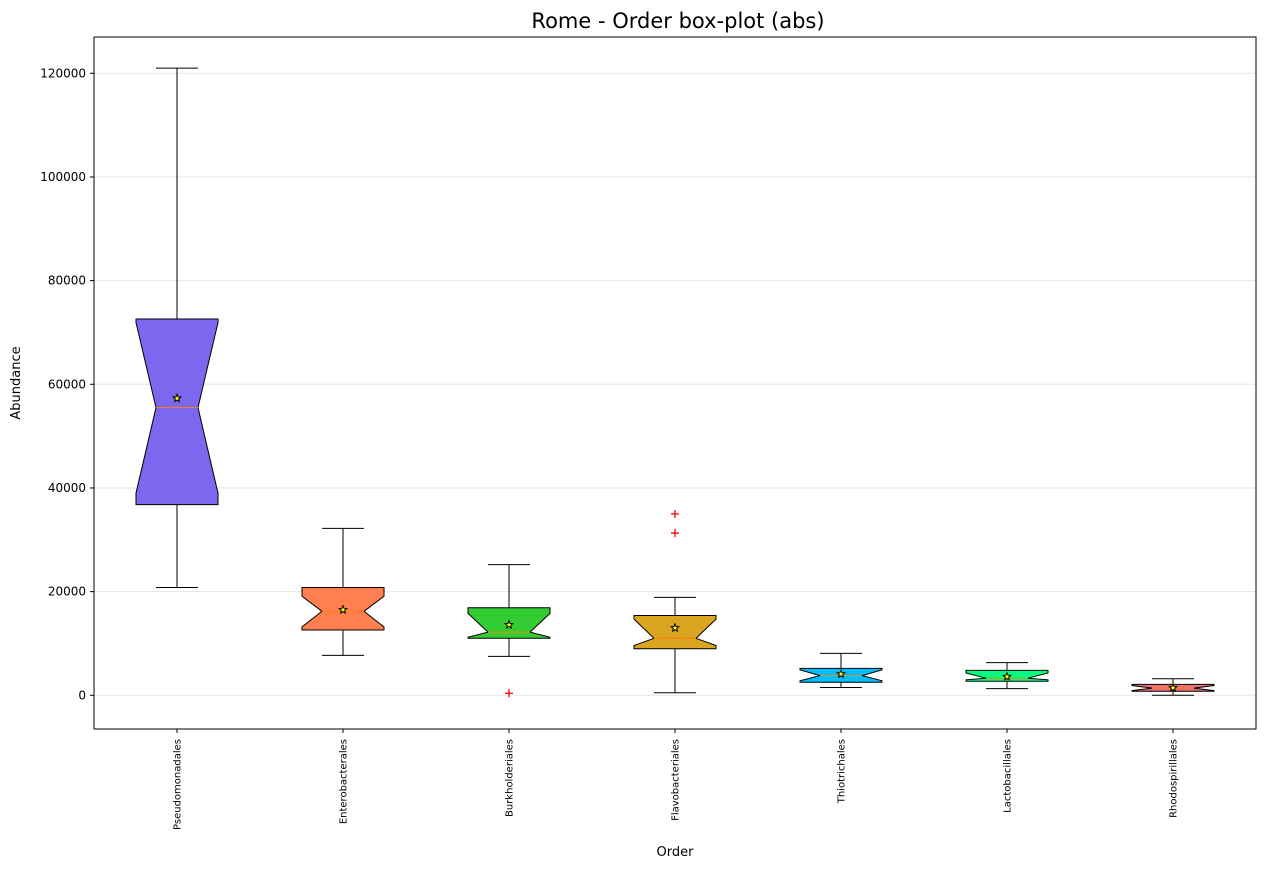 The height and width of the screenshot is (869, 1265). Describe the element at coordinates (510, 778) in the screenshot. I see `x-tick-label: Burkholderiales` at that location.